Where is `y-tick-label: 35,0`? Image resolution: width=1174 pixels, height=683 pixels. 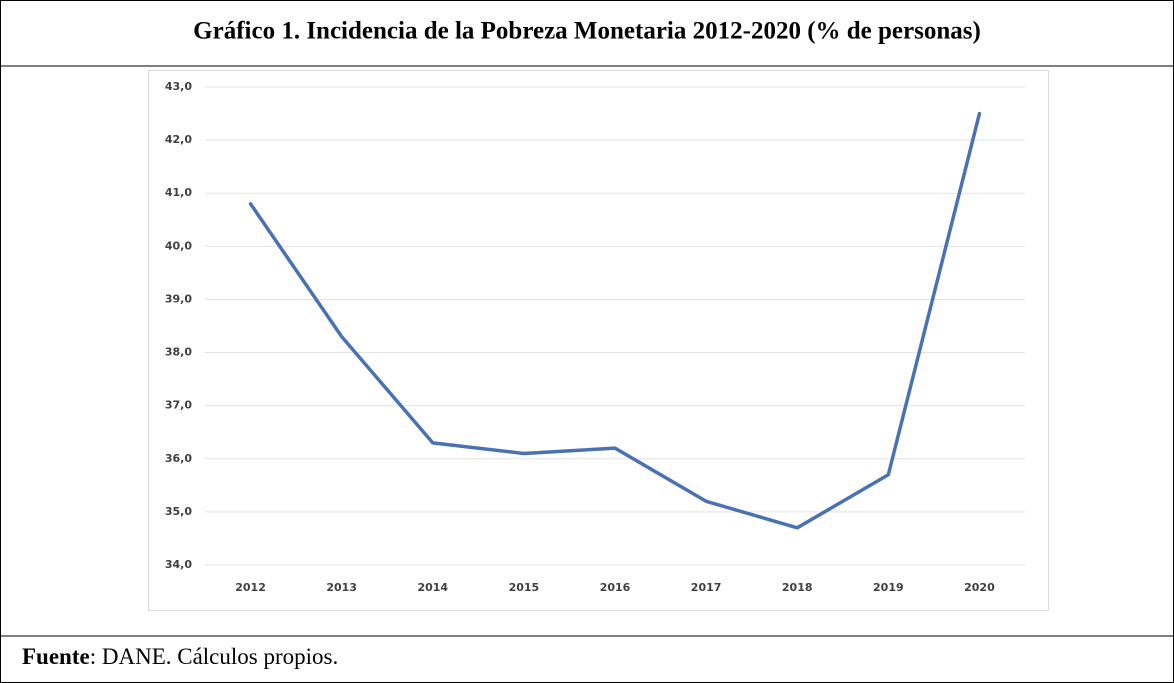
y-tick-label: 35,0 is located at coordinates (178, 511).